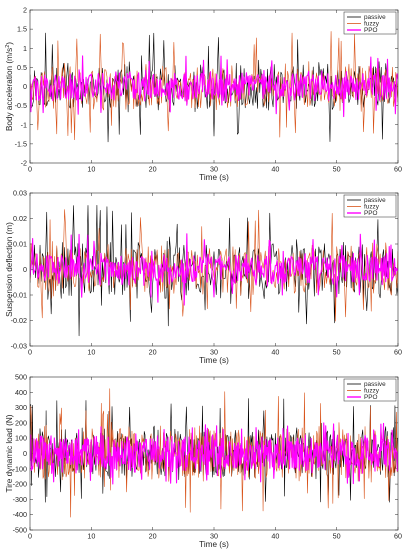  Describe the element at coordinates (337, 536) in the screenshot. I see `tire-dynamic-load-x-tick-label: 50` at that location.